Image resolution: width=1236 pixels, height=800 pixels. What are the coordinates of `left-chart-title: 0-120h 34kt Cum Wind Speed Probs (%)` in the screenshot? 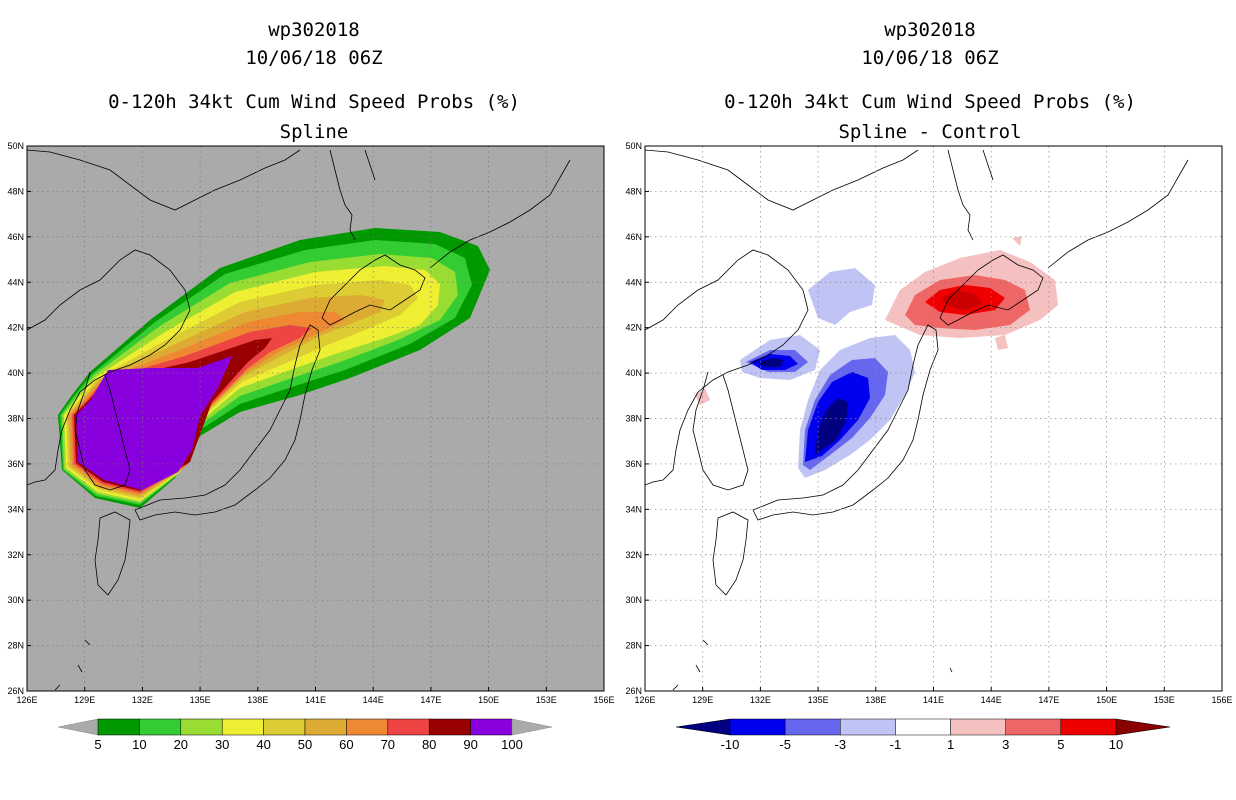 It's located at (314, 102).